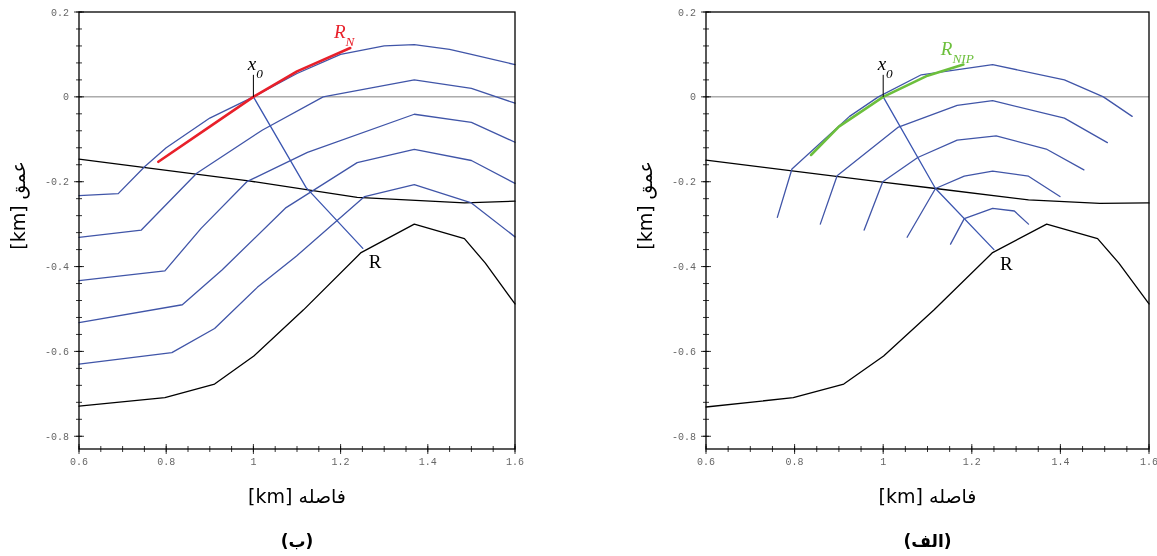 The height and width of the screenshot is (556, 1157). Describe the element at coordinates (344, 35) in the screenshot. I see `series-label: R$_{N}$` at that location.